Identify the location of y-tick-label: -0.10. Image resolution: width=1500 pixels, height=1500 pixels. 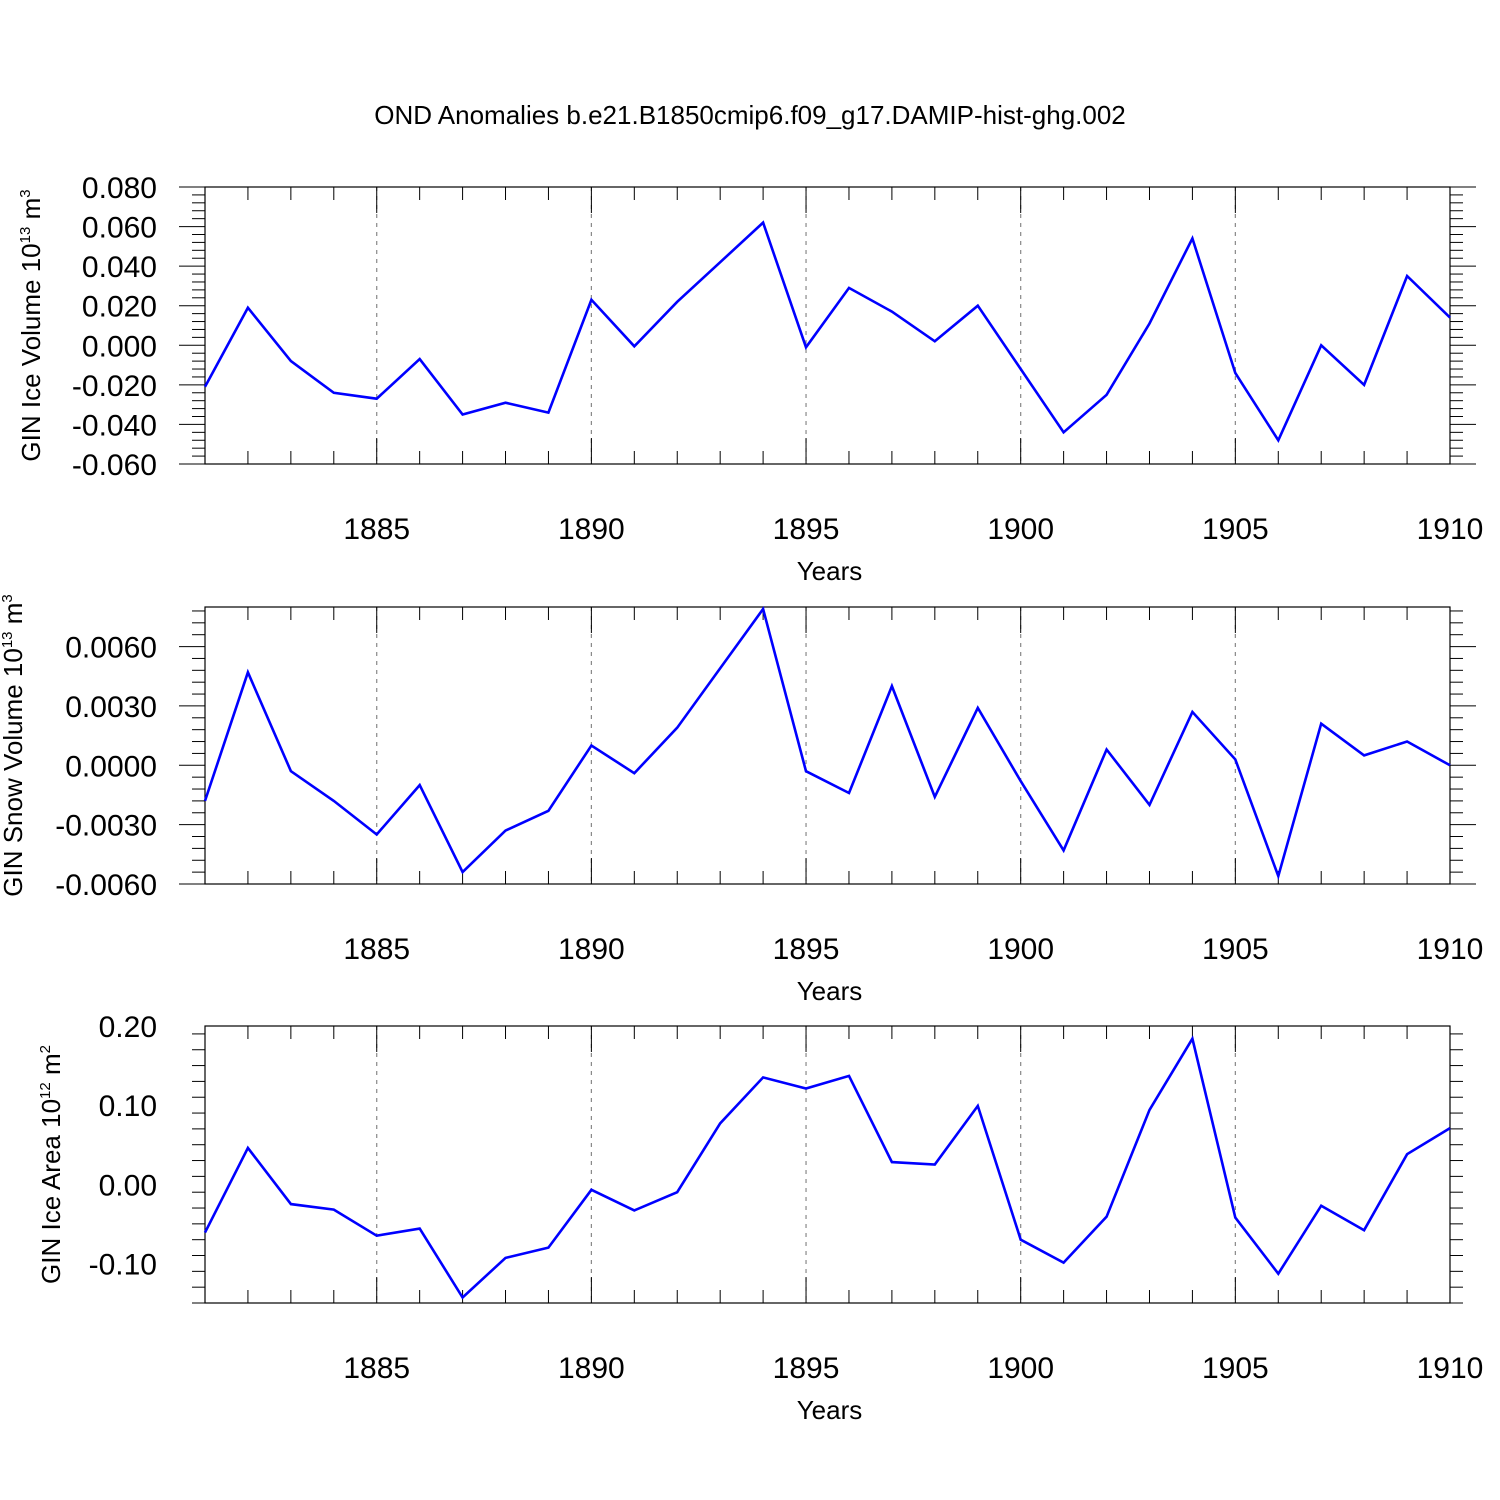
(123, 1264).